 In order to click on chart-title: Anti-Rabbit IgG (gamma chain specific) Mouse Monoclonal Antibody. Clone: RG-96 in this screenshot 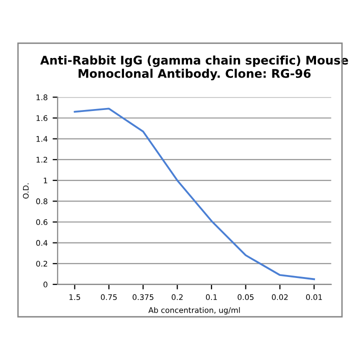, I will do `click(194, 67)`.